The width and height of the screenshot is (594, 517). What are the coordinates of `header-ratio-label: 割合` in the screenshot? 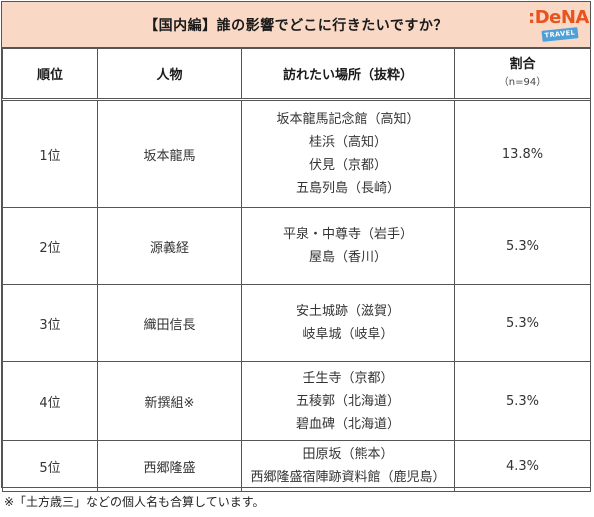 It's located at (522, 64).